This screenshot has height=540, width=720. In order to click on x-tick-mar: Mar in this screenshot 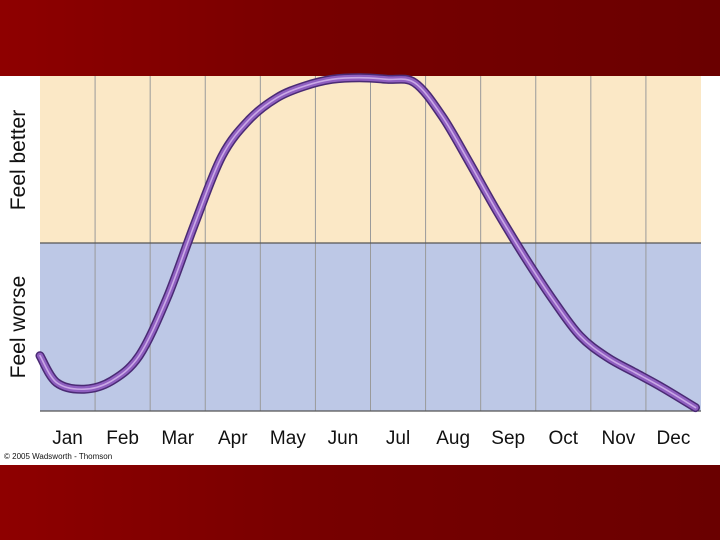, I will do `click(177, 438)`.